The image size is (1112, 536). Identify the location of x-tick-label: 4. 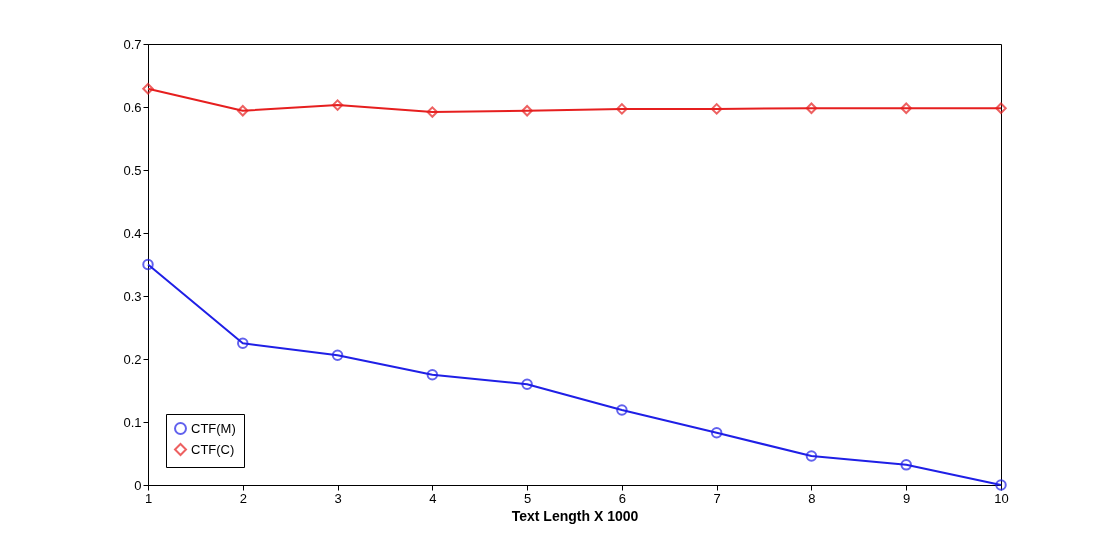
(433, 498).